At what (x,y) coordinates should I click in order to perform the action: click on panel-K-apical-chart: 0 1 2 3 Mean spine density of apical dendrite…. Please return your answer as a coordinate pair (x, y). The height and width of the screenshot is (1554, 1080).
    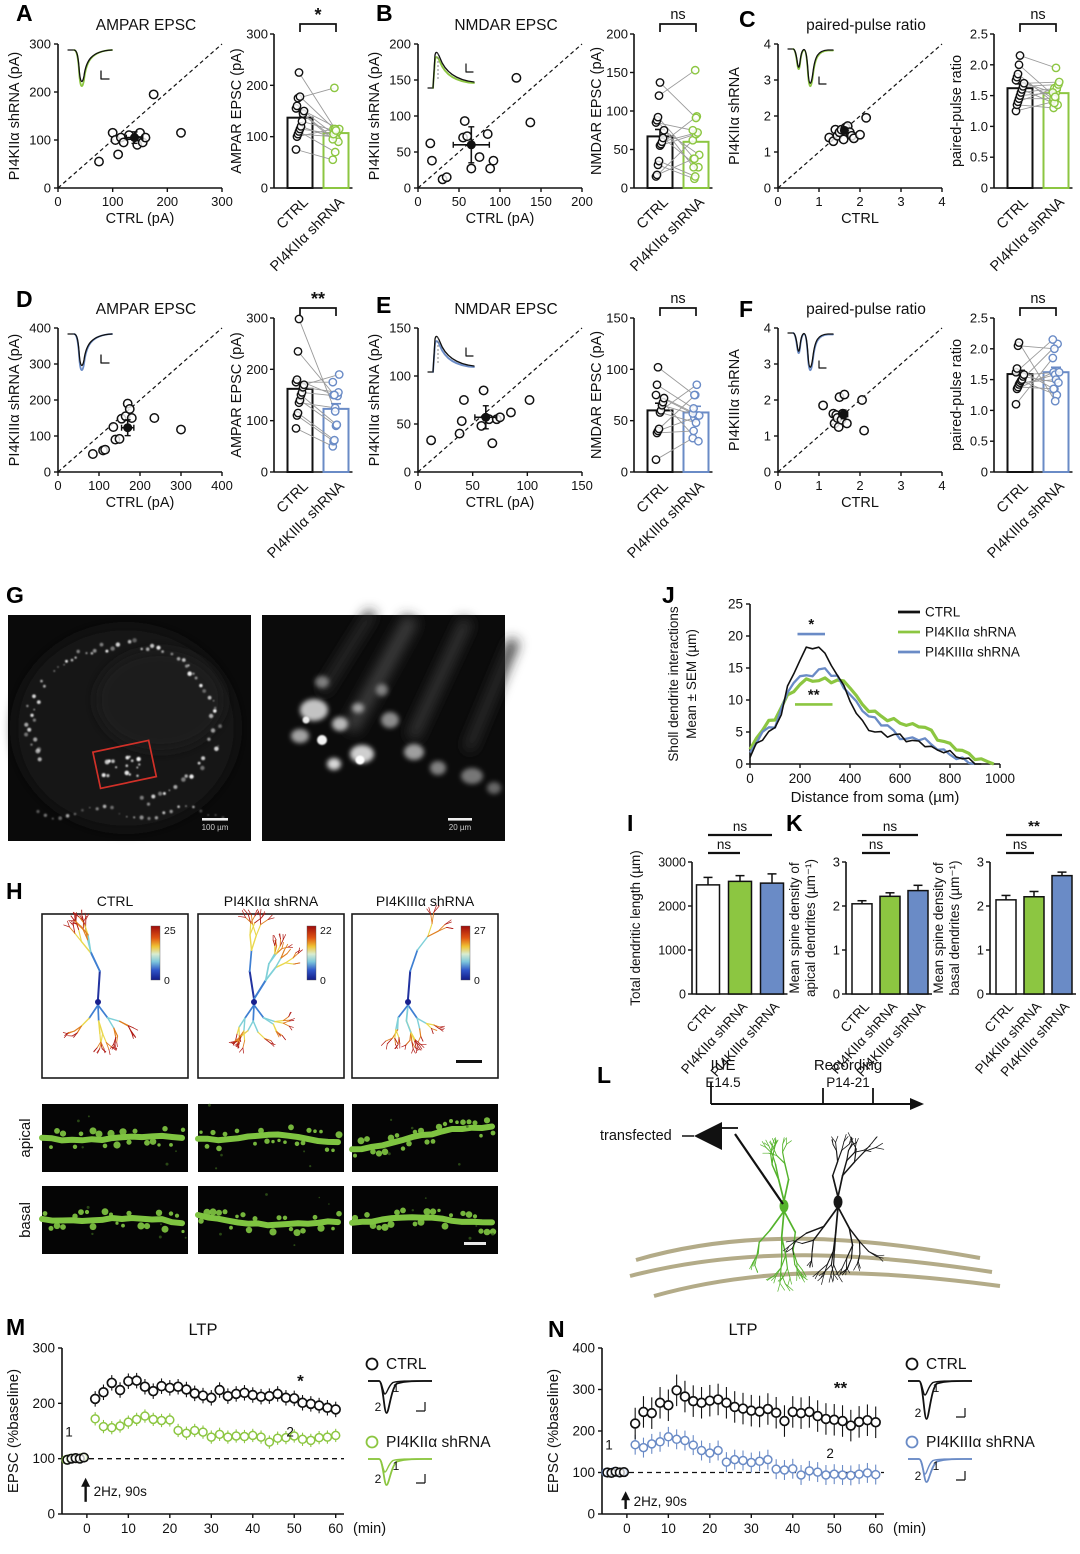
    Looking at the image, I should click on (866, 953).